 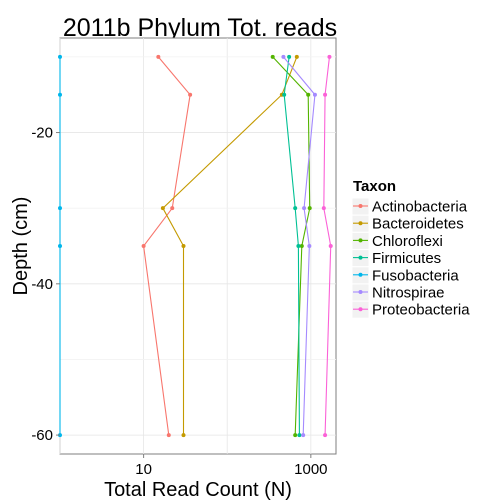 What do you see at coordinates (200, 28) in the screenshot?
I see `chart-title: 2011b Phylum Tot. reads` at bounding box center [200, 28].